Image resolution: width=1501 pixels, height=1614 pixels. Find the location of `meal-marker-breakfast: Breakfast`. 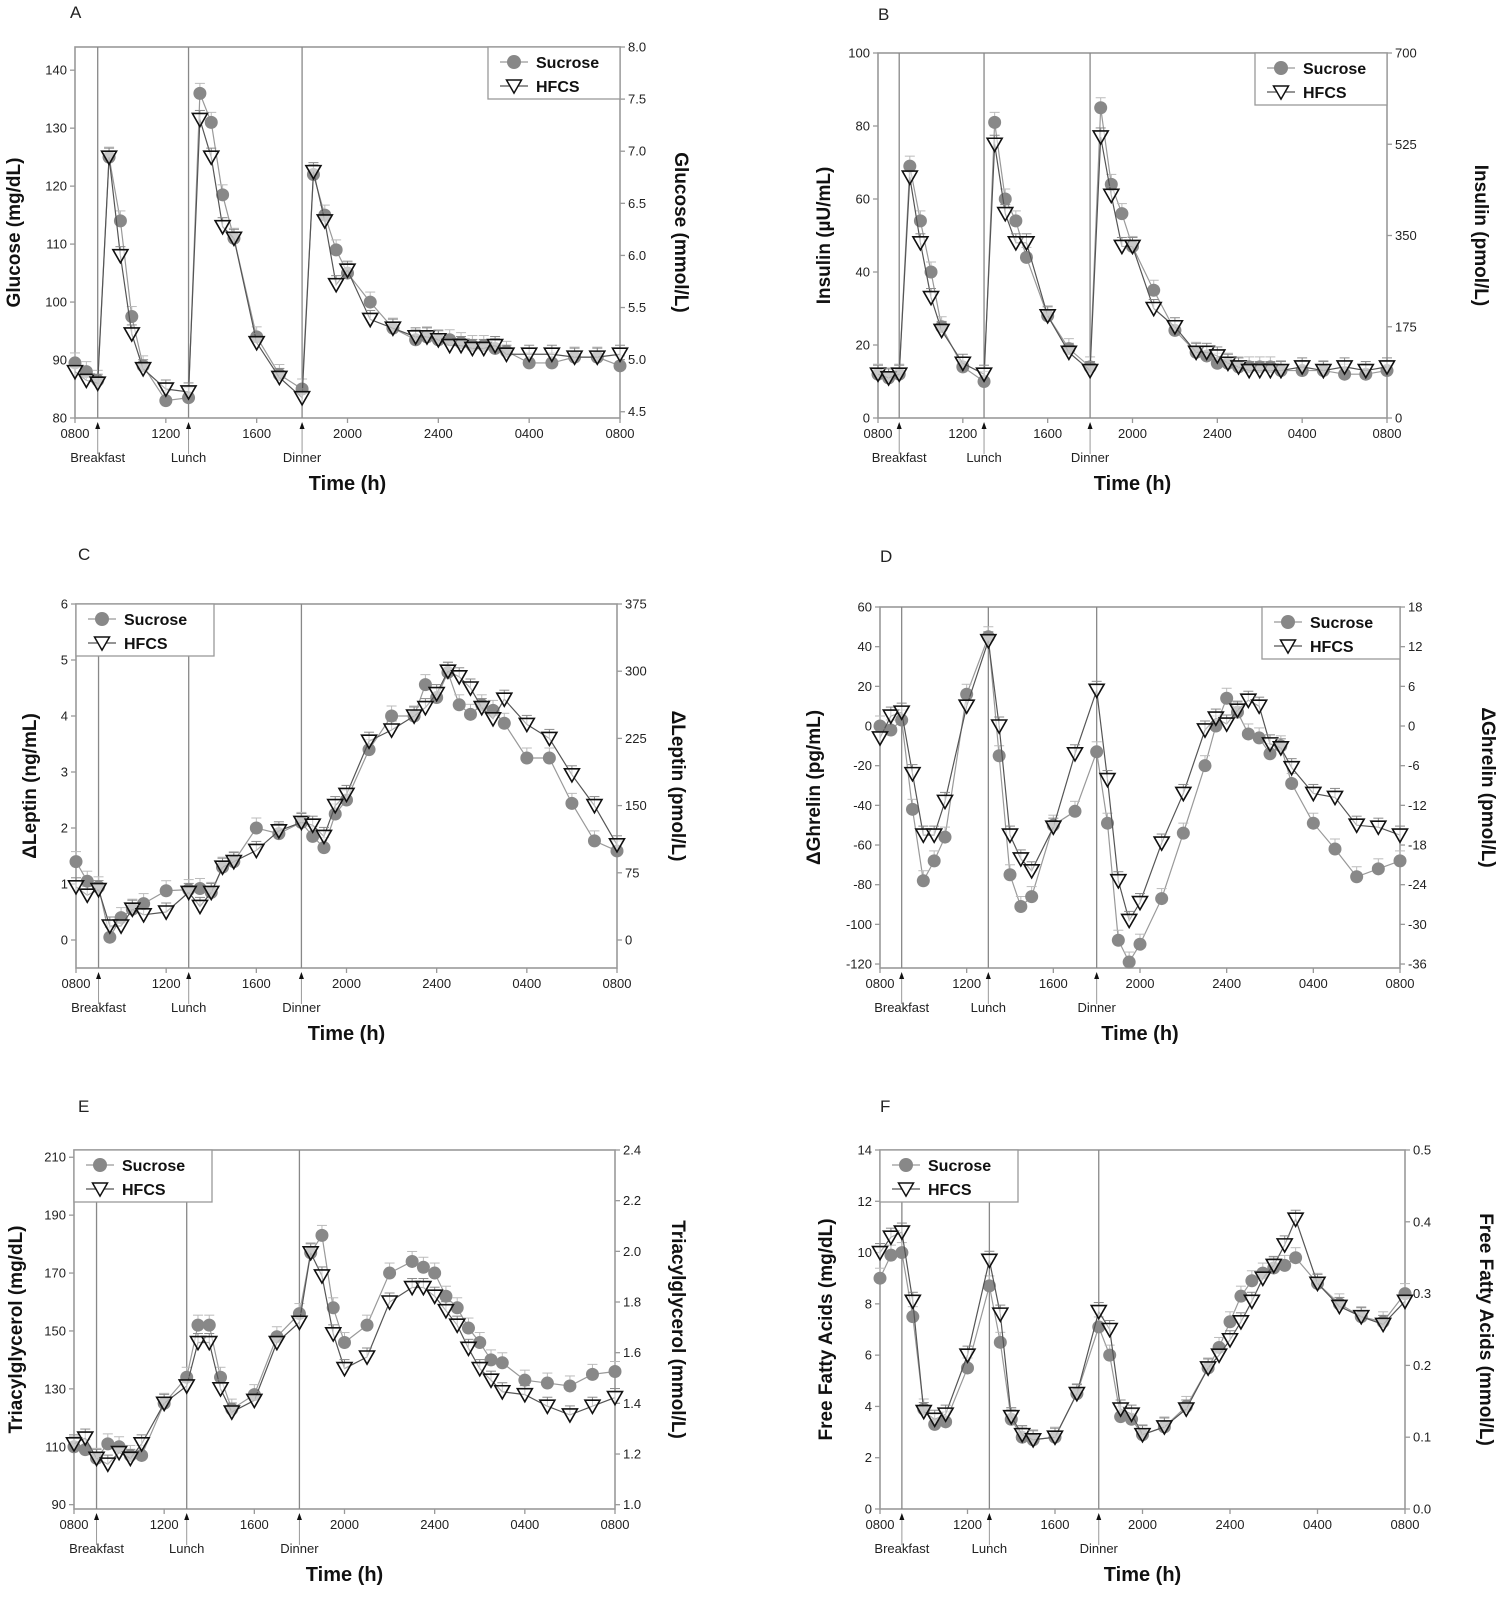

meal-marker-breakfast: Breakfast is located at coordinates (902, 1353).